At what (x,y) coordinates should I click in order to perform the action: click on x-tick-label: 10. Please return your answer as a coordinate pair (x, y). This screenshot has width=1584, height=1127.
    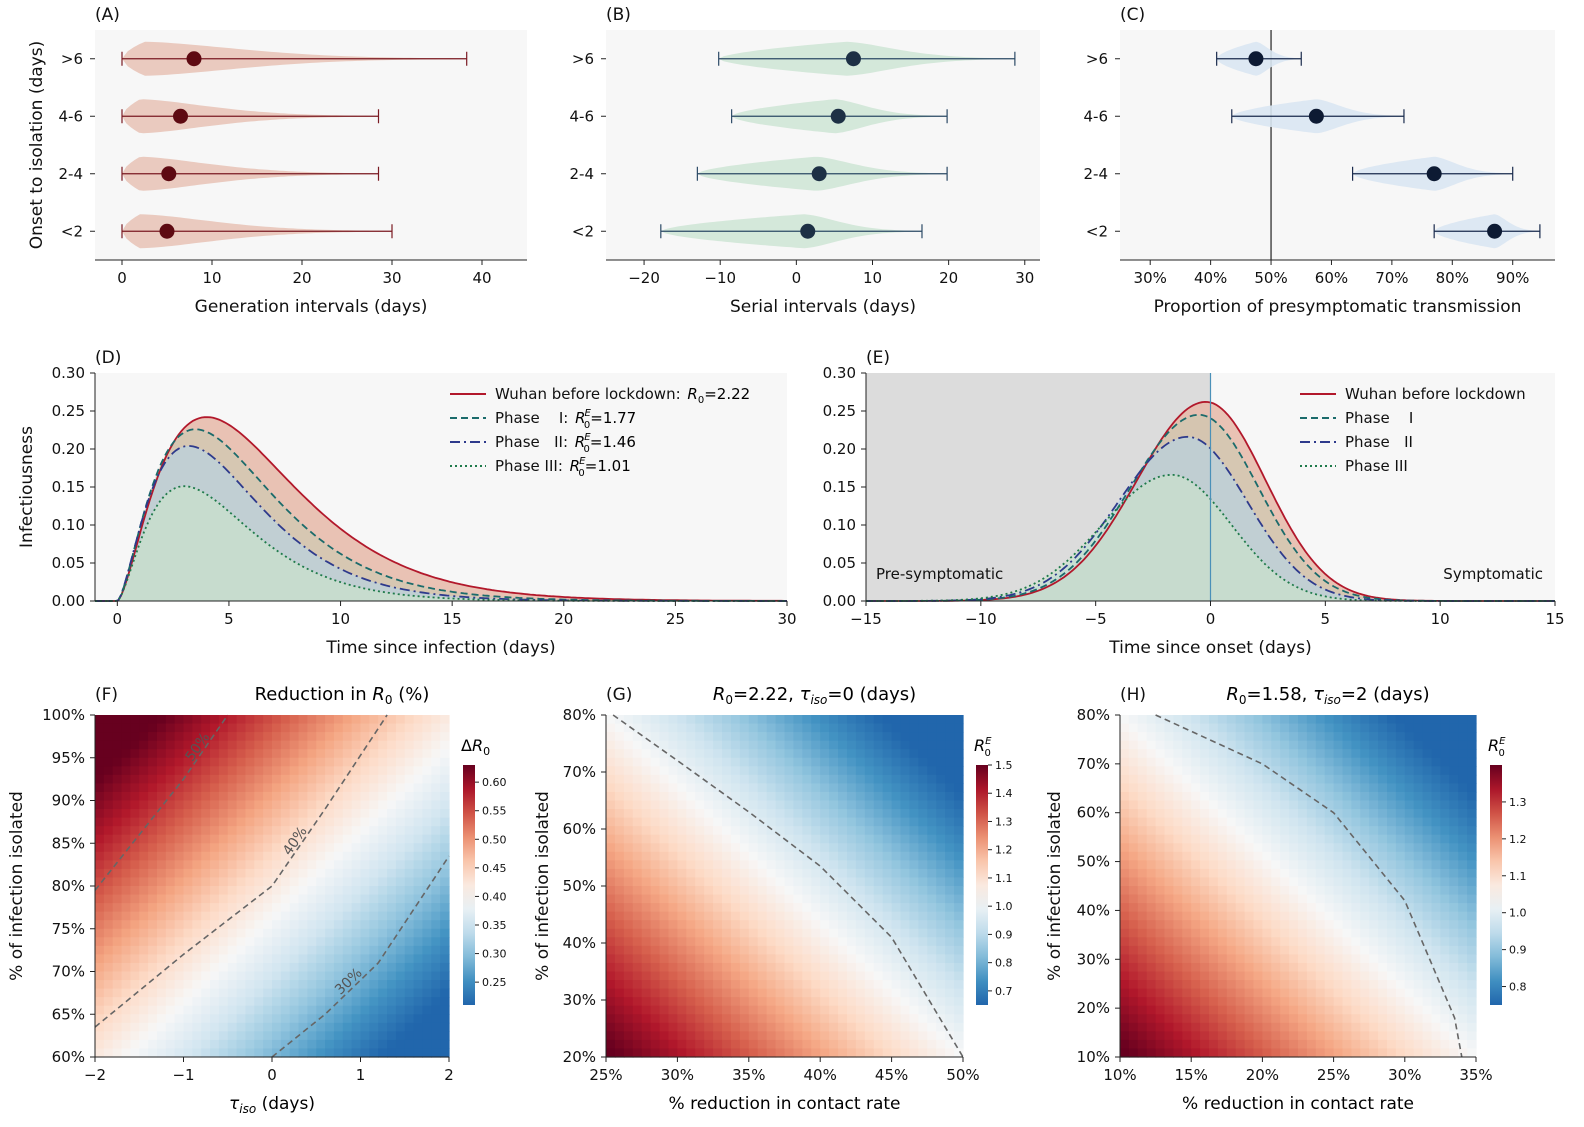
    Looking at the image, I should click on (211, 278).